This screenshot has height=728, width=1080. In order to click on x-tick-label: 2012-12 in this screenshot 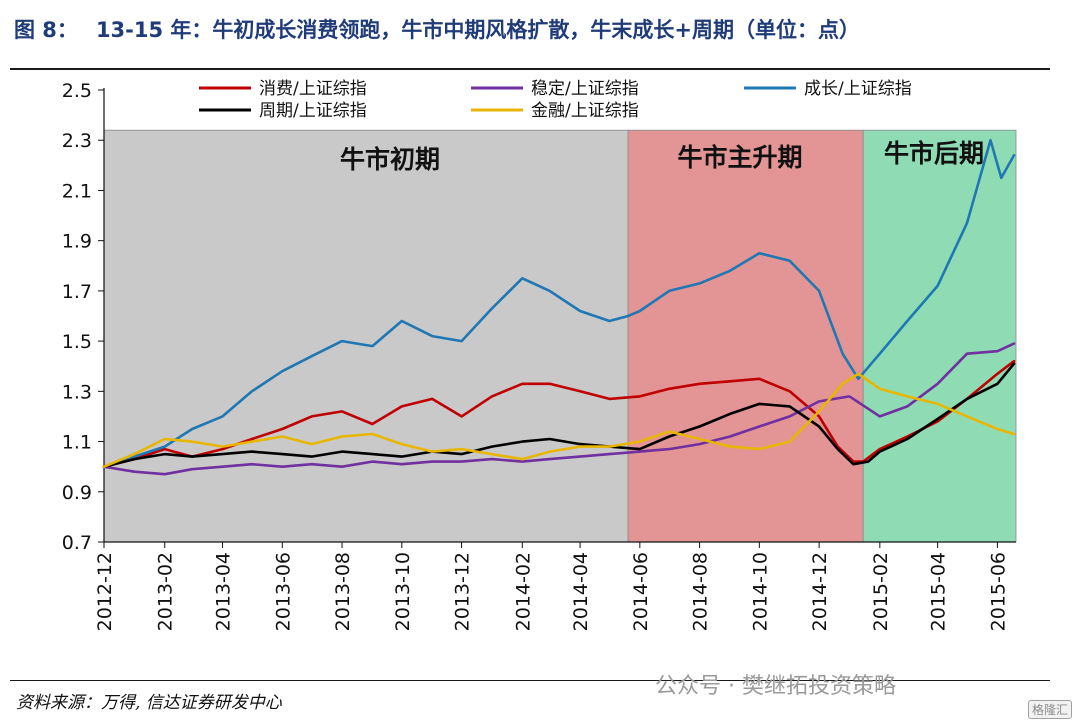, I will do `click(105, 591)`.